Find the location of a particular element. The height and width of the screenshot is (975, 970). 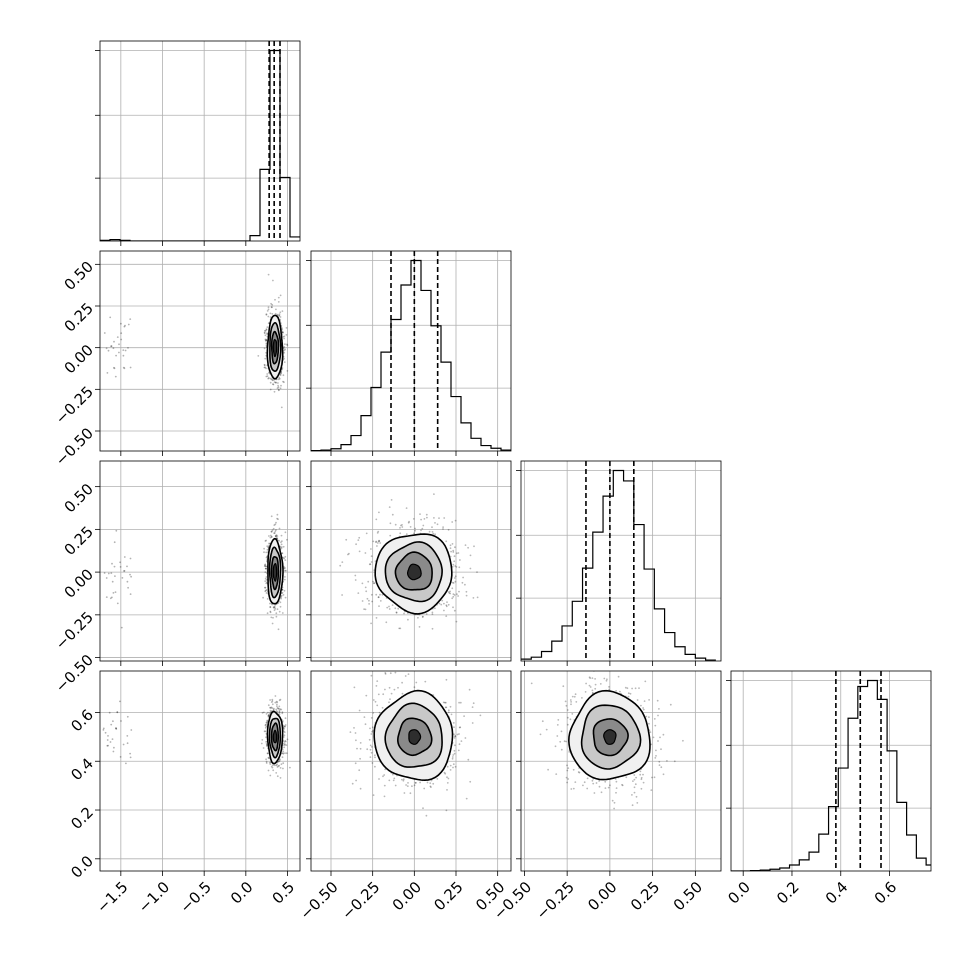

x-tick-label: 0.6 is located at coordinates (886, 893).